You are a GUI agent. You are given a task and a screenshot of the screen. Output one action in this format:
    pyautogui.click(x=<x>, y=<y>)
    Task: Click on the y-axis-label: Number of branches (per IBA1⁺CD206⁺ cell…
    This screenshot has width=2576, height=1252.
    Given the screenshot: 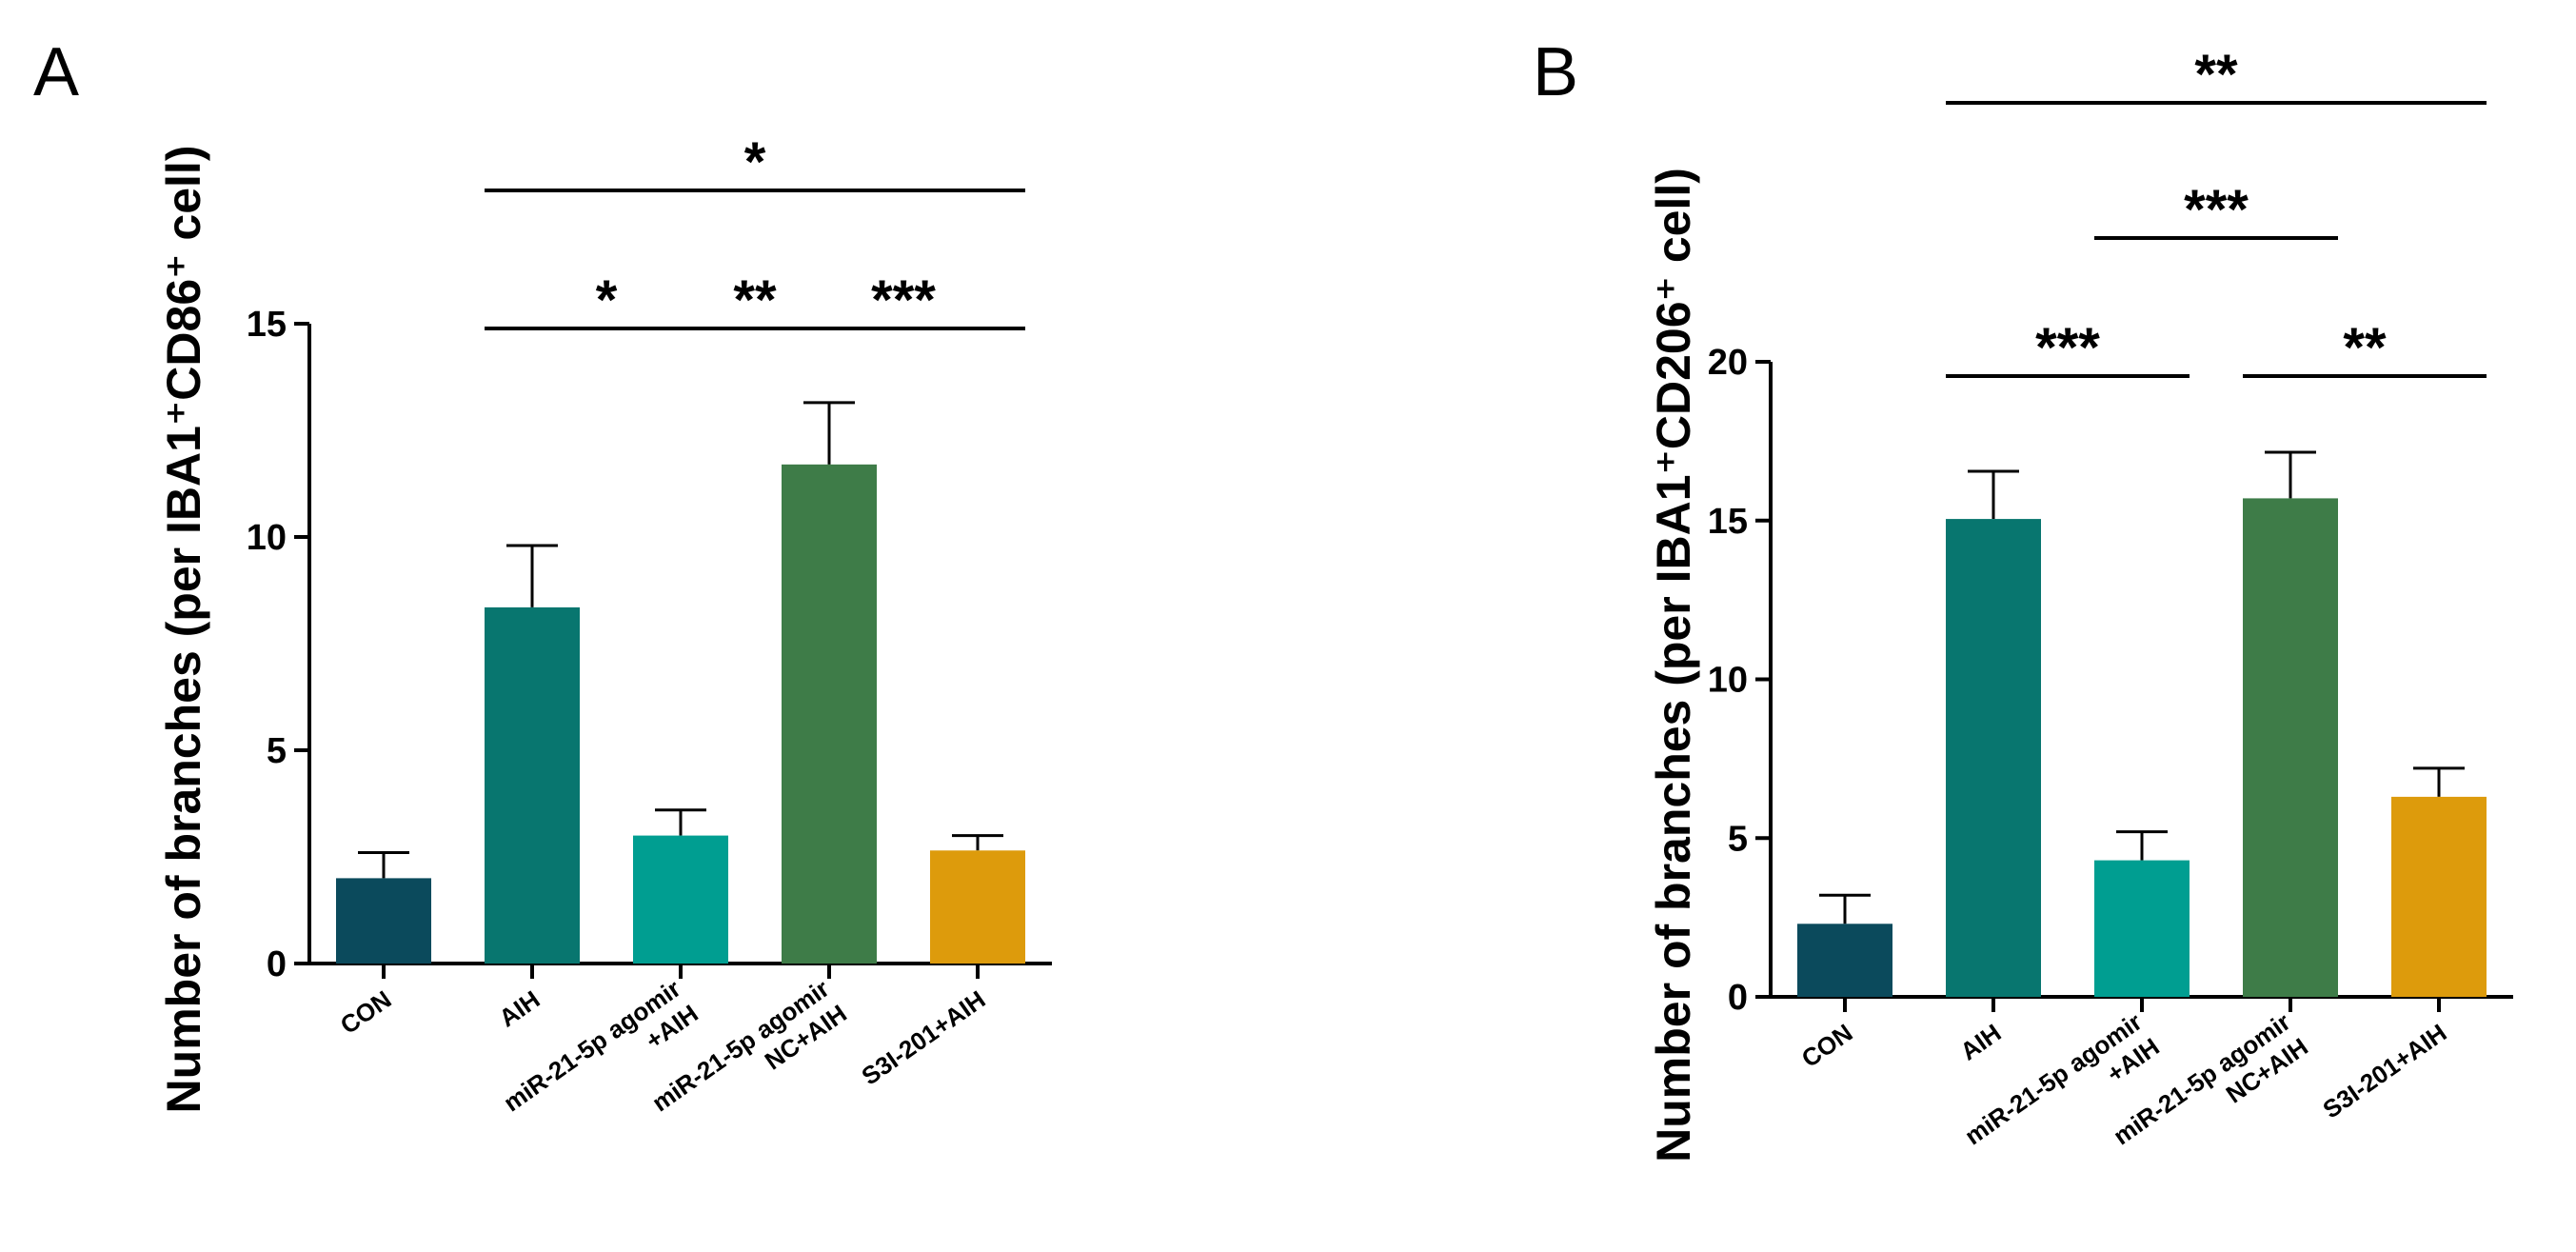 What is the action you would take?
    pyautogui.click(x=1673, y=665)
    